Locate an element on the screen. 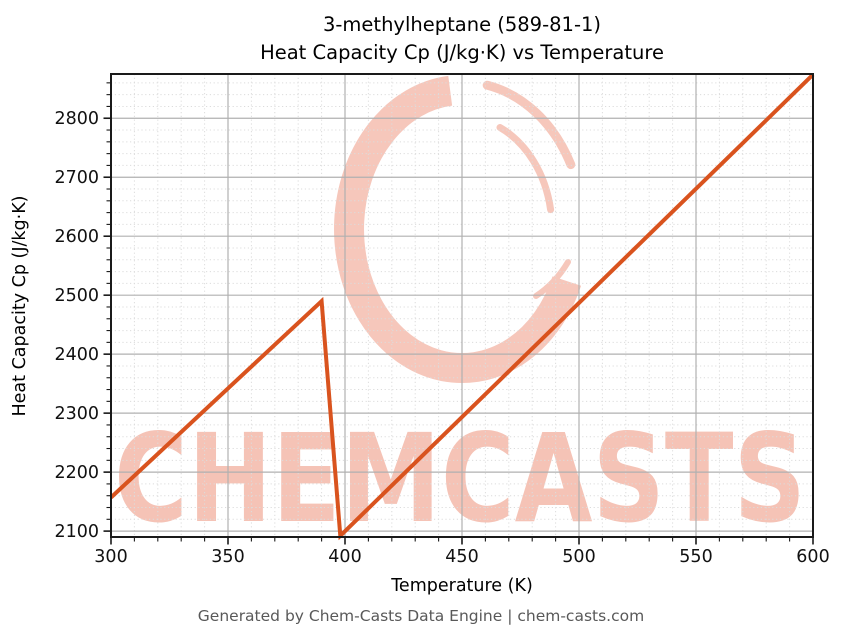  y-tick-label: 2600 is located at coordinates (76, 237).